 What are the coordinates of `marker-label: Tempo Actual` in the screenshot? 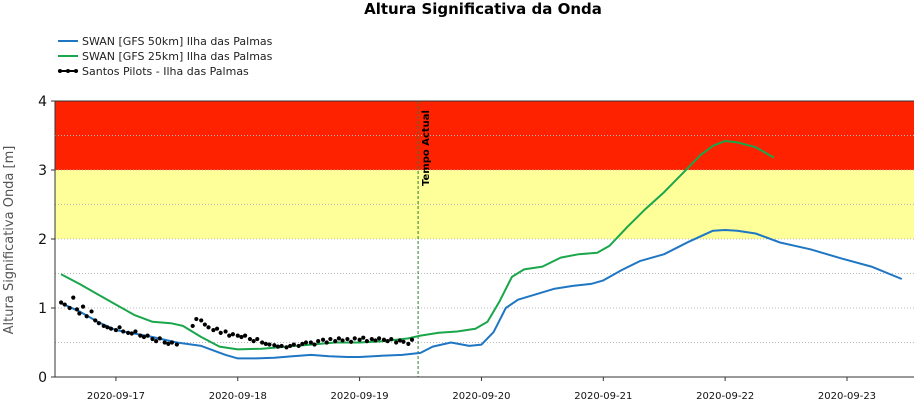 It's located at (426, 148).